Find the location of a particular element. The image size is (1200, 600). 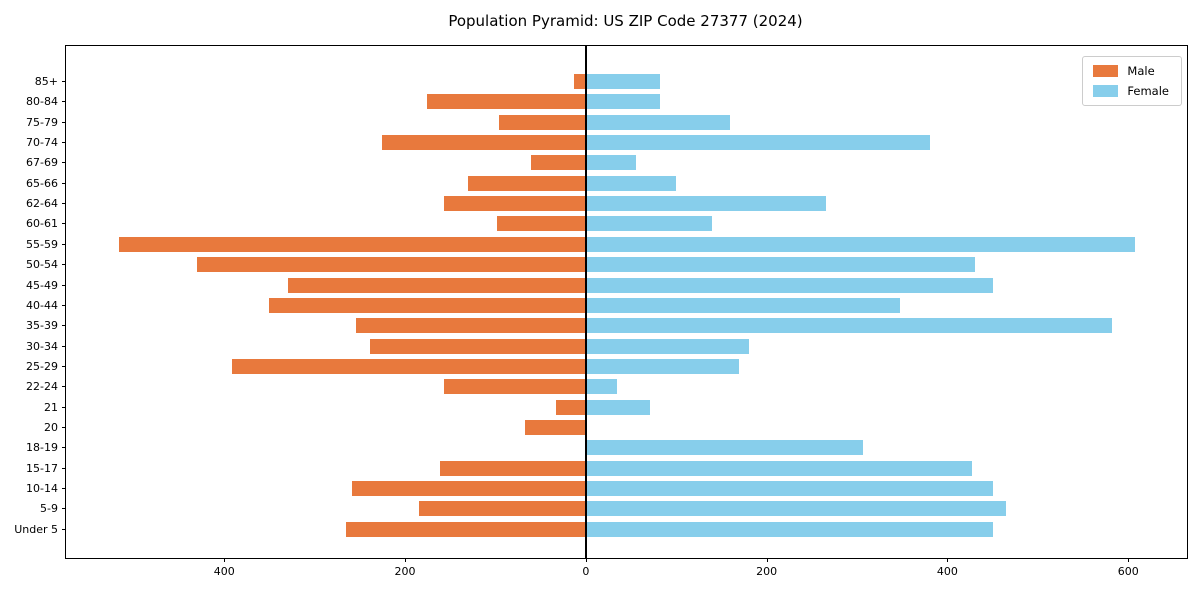

y-axis-label: 62-64 is located at coordinates (42, 204).